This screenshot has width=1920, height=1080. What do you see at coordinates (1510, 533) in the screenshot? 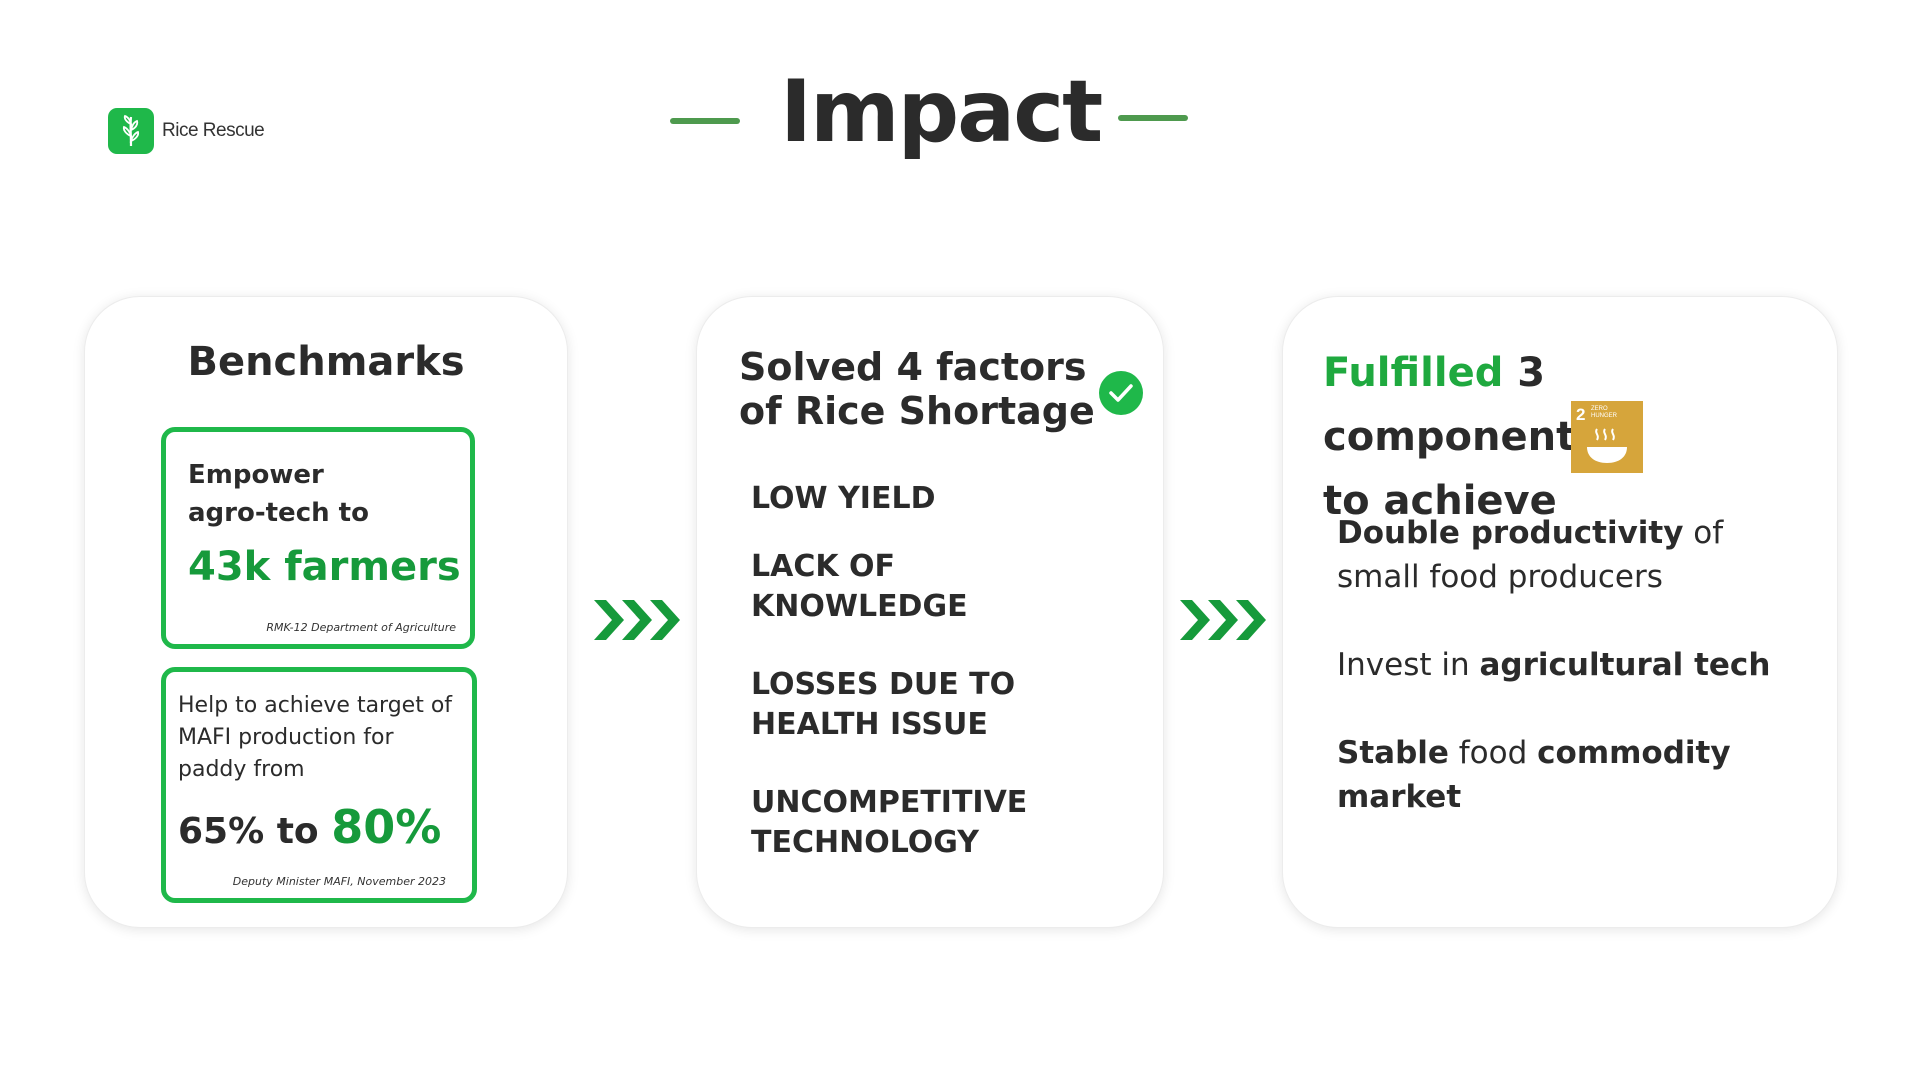
I see `component-1-bold: Double productivity` at bounding box center [1510, 533].